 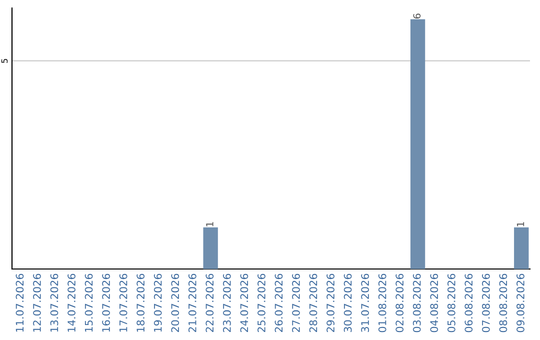 What do you see at coordinates (313, 303) in the screenshot?
I see `x-tick-label: 28.07.2026` at bounding box center [313, 303].